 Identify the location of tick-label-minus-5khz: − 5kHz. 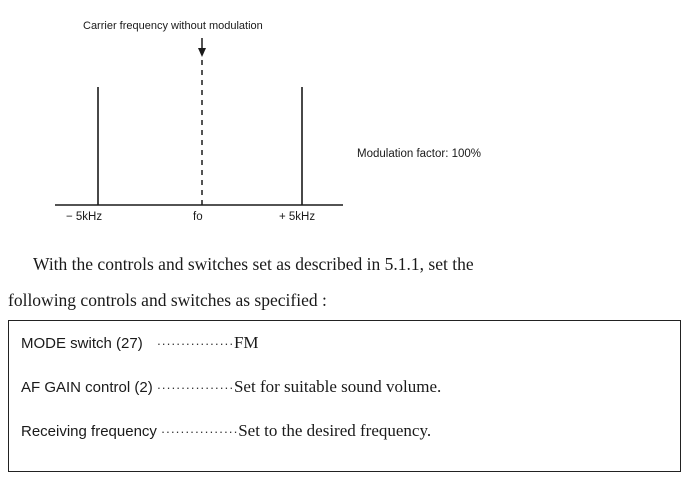
(84, 217).